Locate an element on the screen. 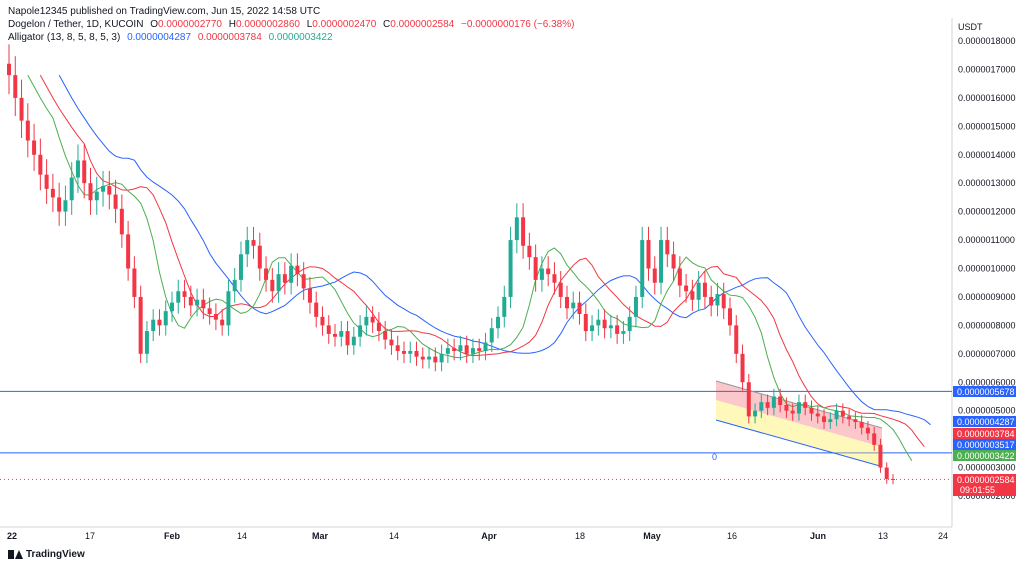 Image resolution: width=1024 pixels, height=567 pixels. open-value: 0.0000002770 is located at coordinates (190, 24).